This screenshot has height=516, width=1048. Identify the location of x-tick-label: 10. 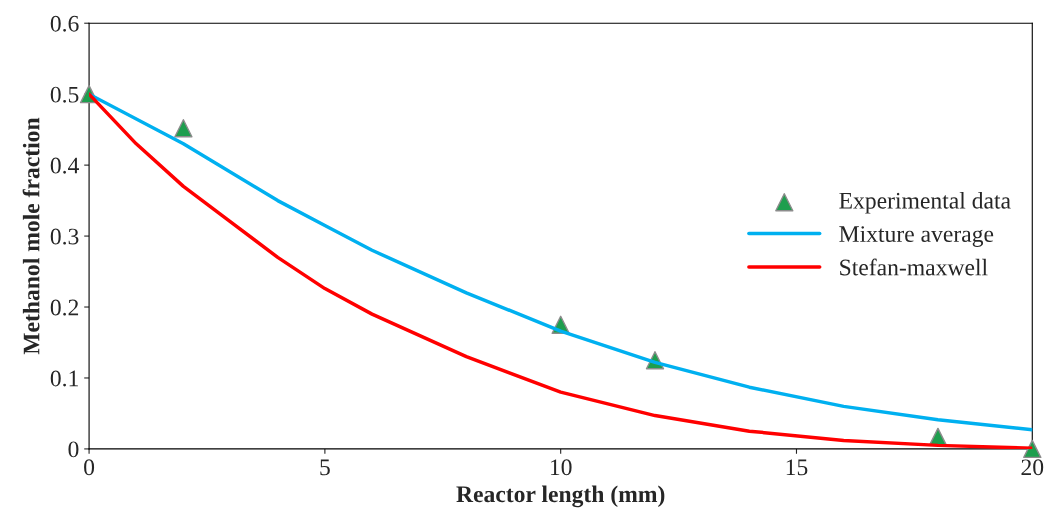
(561, 467).